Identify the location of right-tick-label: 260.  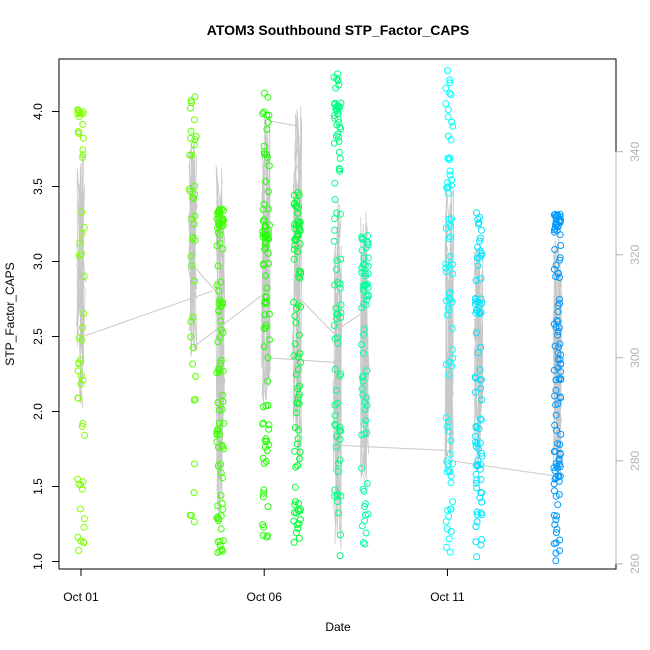
(635, 564).